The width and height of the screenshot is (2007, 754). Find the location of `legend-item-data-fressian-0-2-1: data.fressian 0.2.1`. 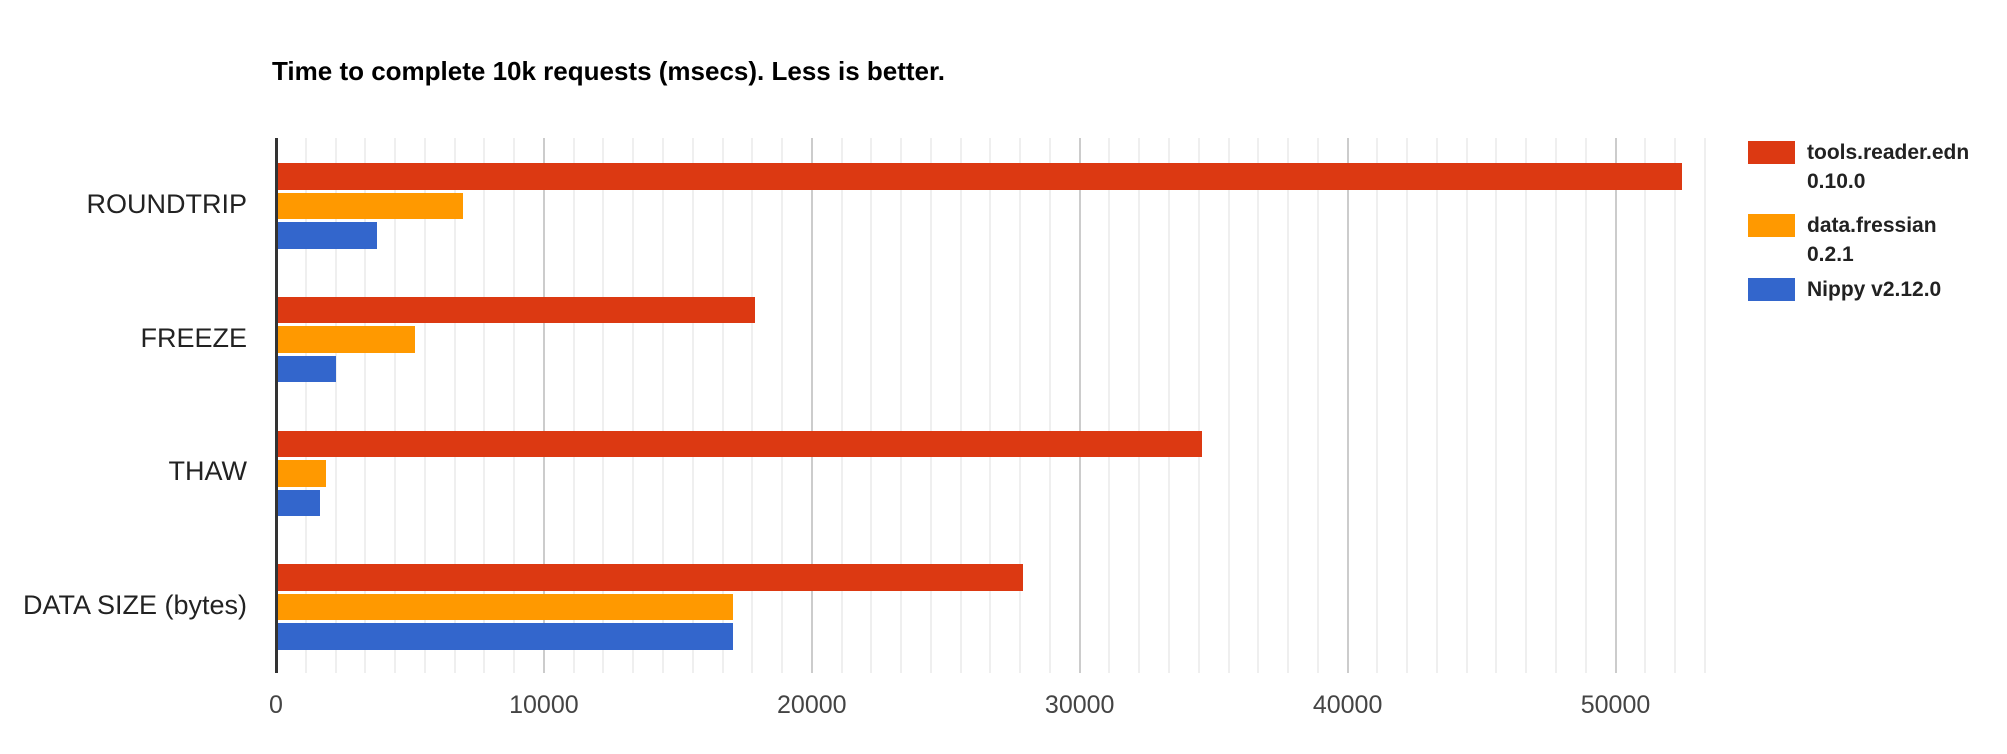

legend-item-data-fressian-0-2-1: data.fressian 0.2.1 is located at coordinates (1842, 240).